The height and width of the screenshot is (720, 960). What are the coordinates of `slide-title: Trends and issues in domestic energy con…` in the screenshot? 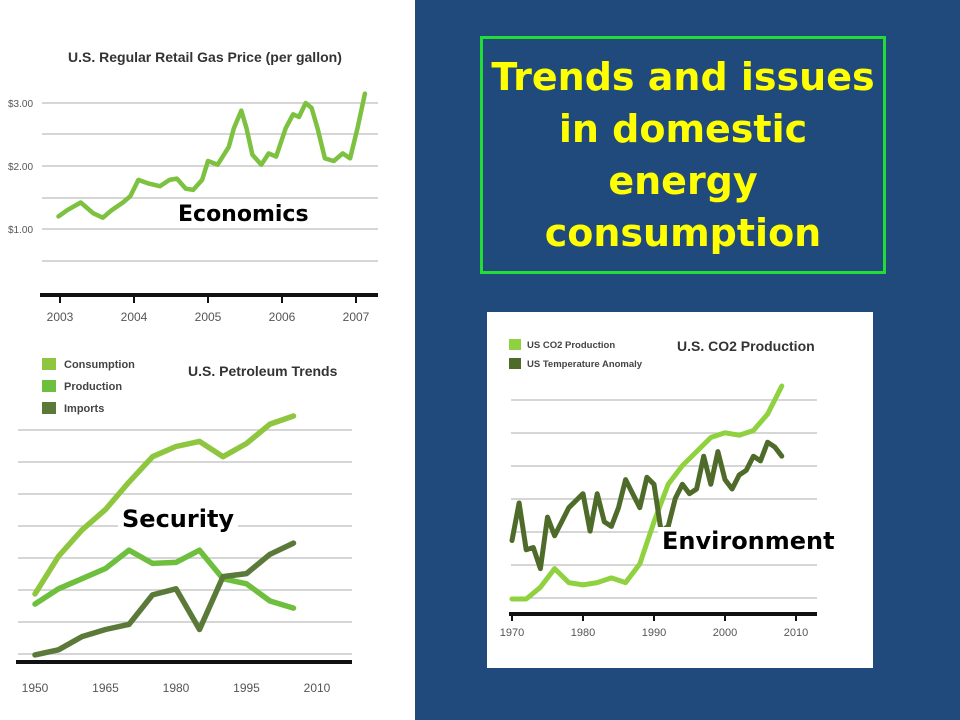 It's located at (683, 155).